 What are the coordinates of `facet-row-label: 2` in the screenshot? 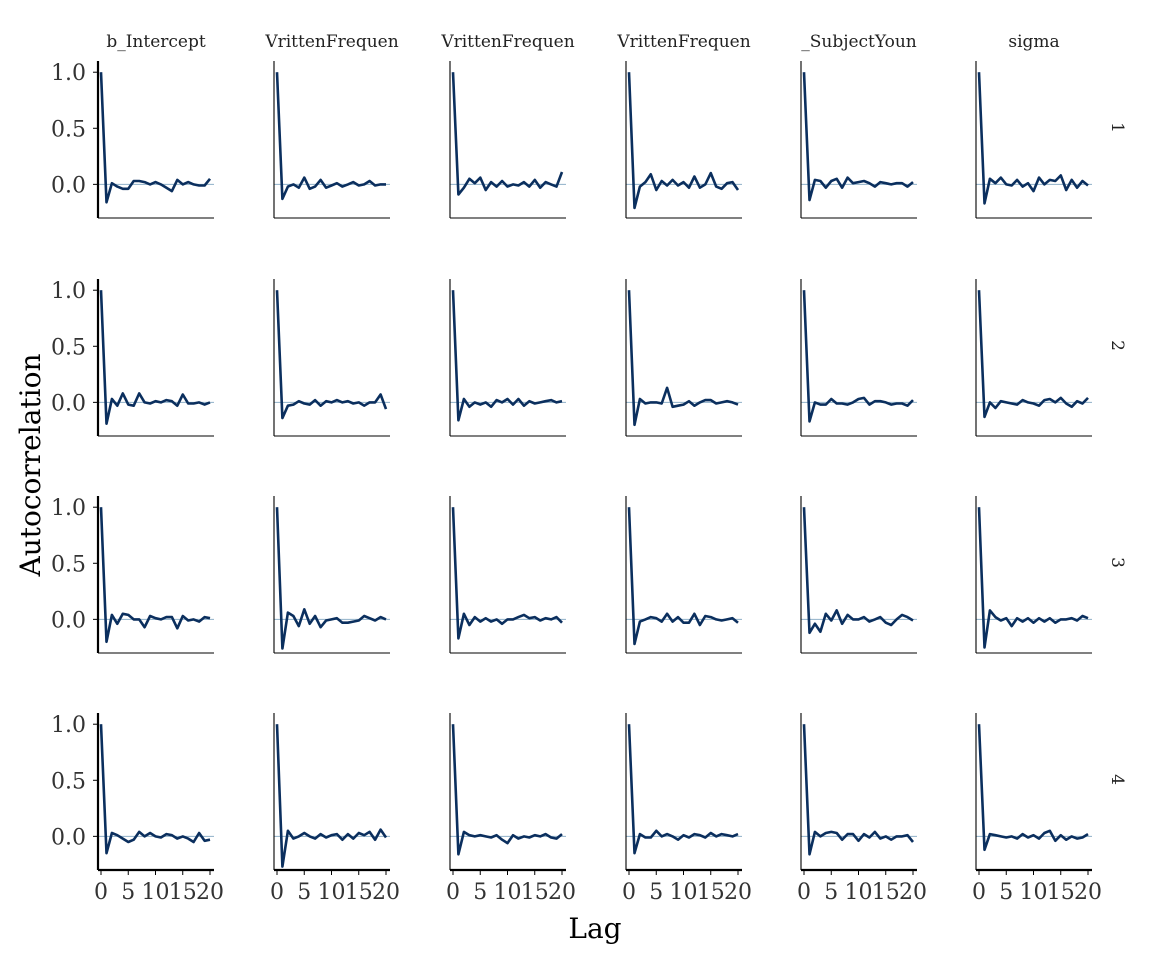 It's located at (1117, 345).